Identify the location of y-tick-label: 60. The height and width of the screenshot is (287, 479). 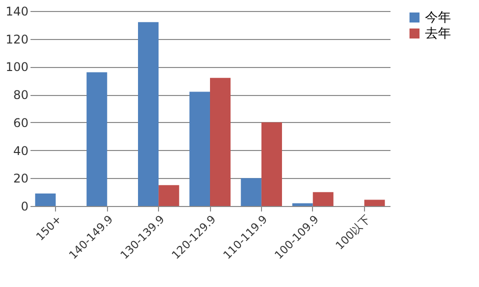
(20, 123).